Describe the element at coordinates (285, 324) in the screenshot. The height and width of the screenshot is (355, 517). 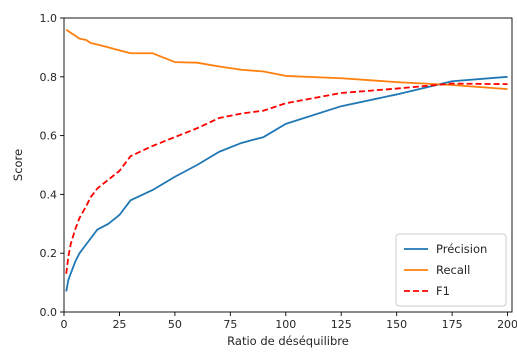
I see `x-tick-label: 100` at that location.